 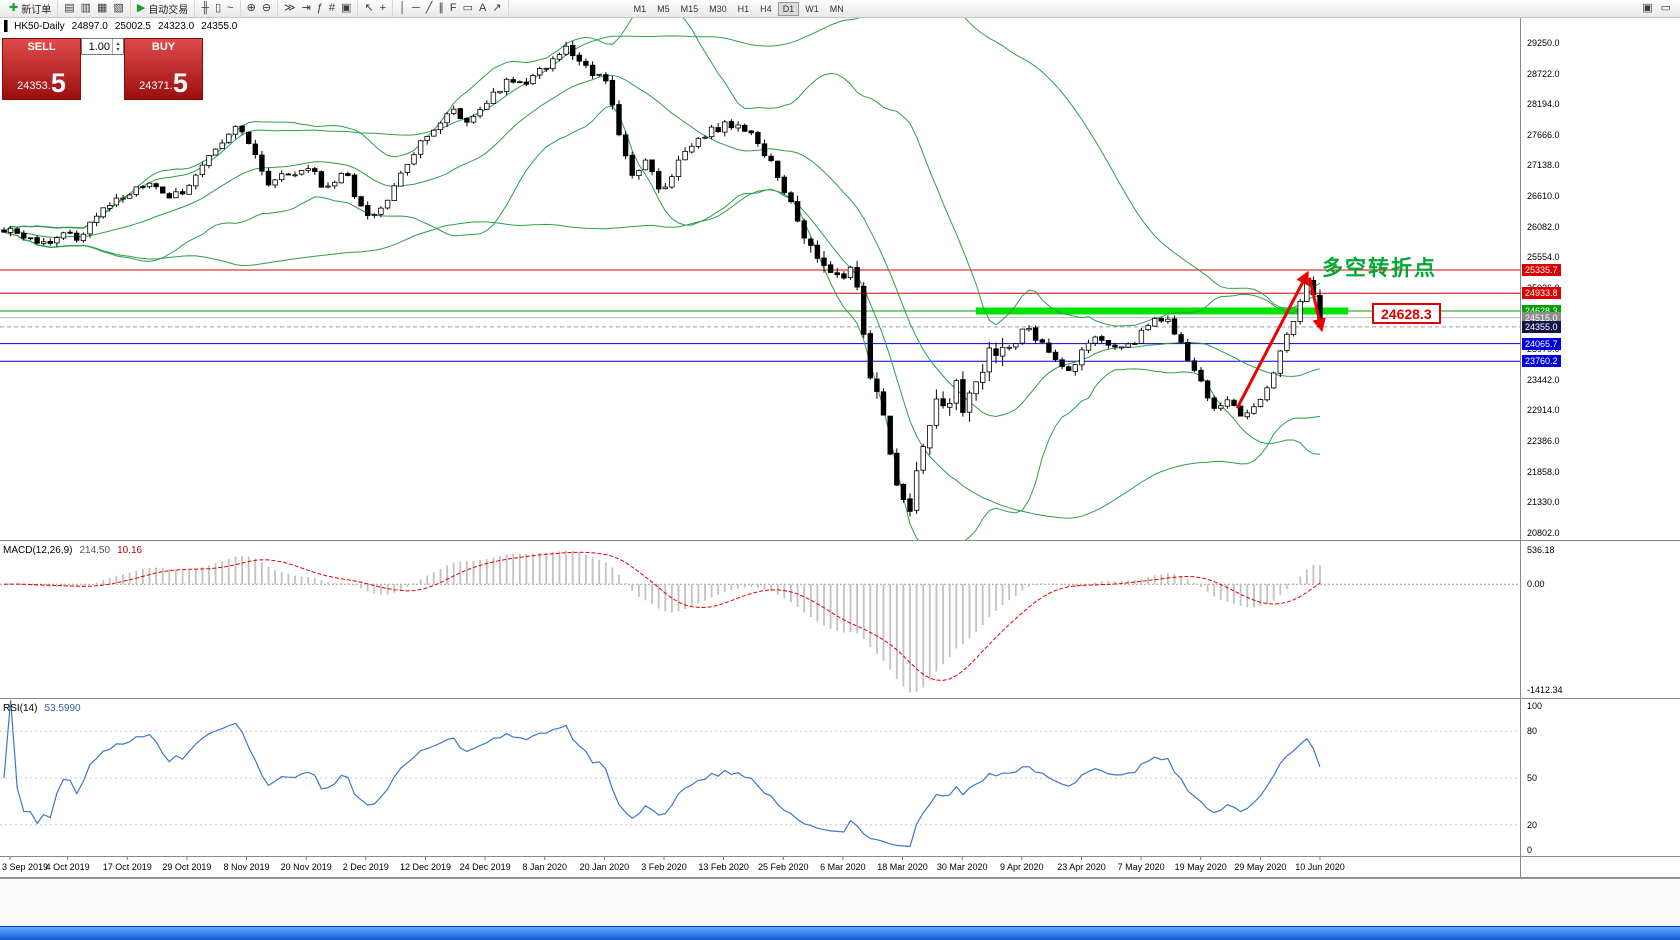 I want to click on bull-bear-turning-point-annotation: 多空转折点, so click(x=1379, y=268).